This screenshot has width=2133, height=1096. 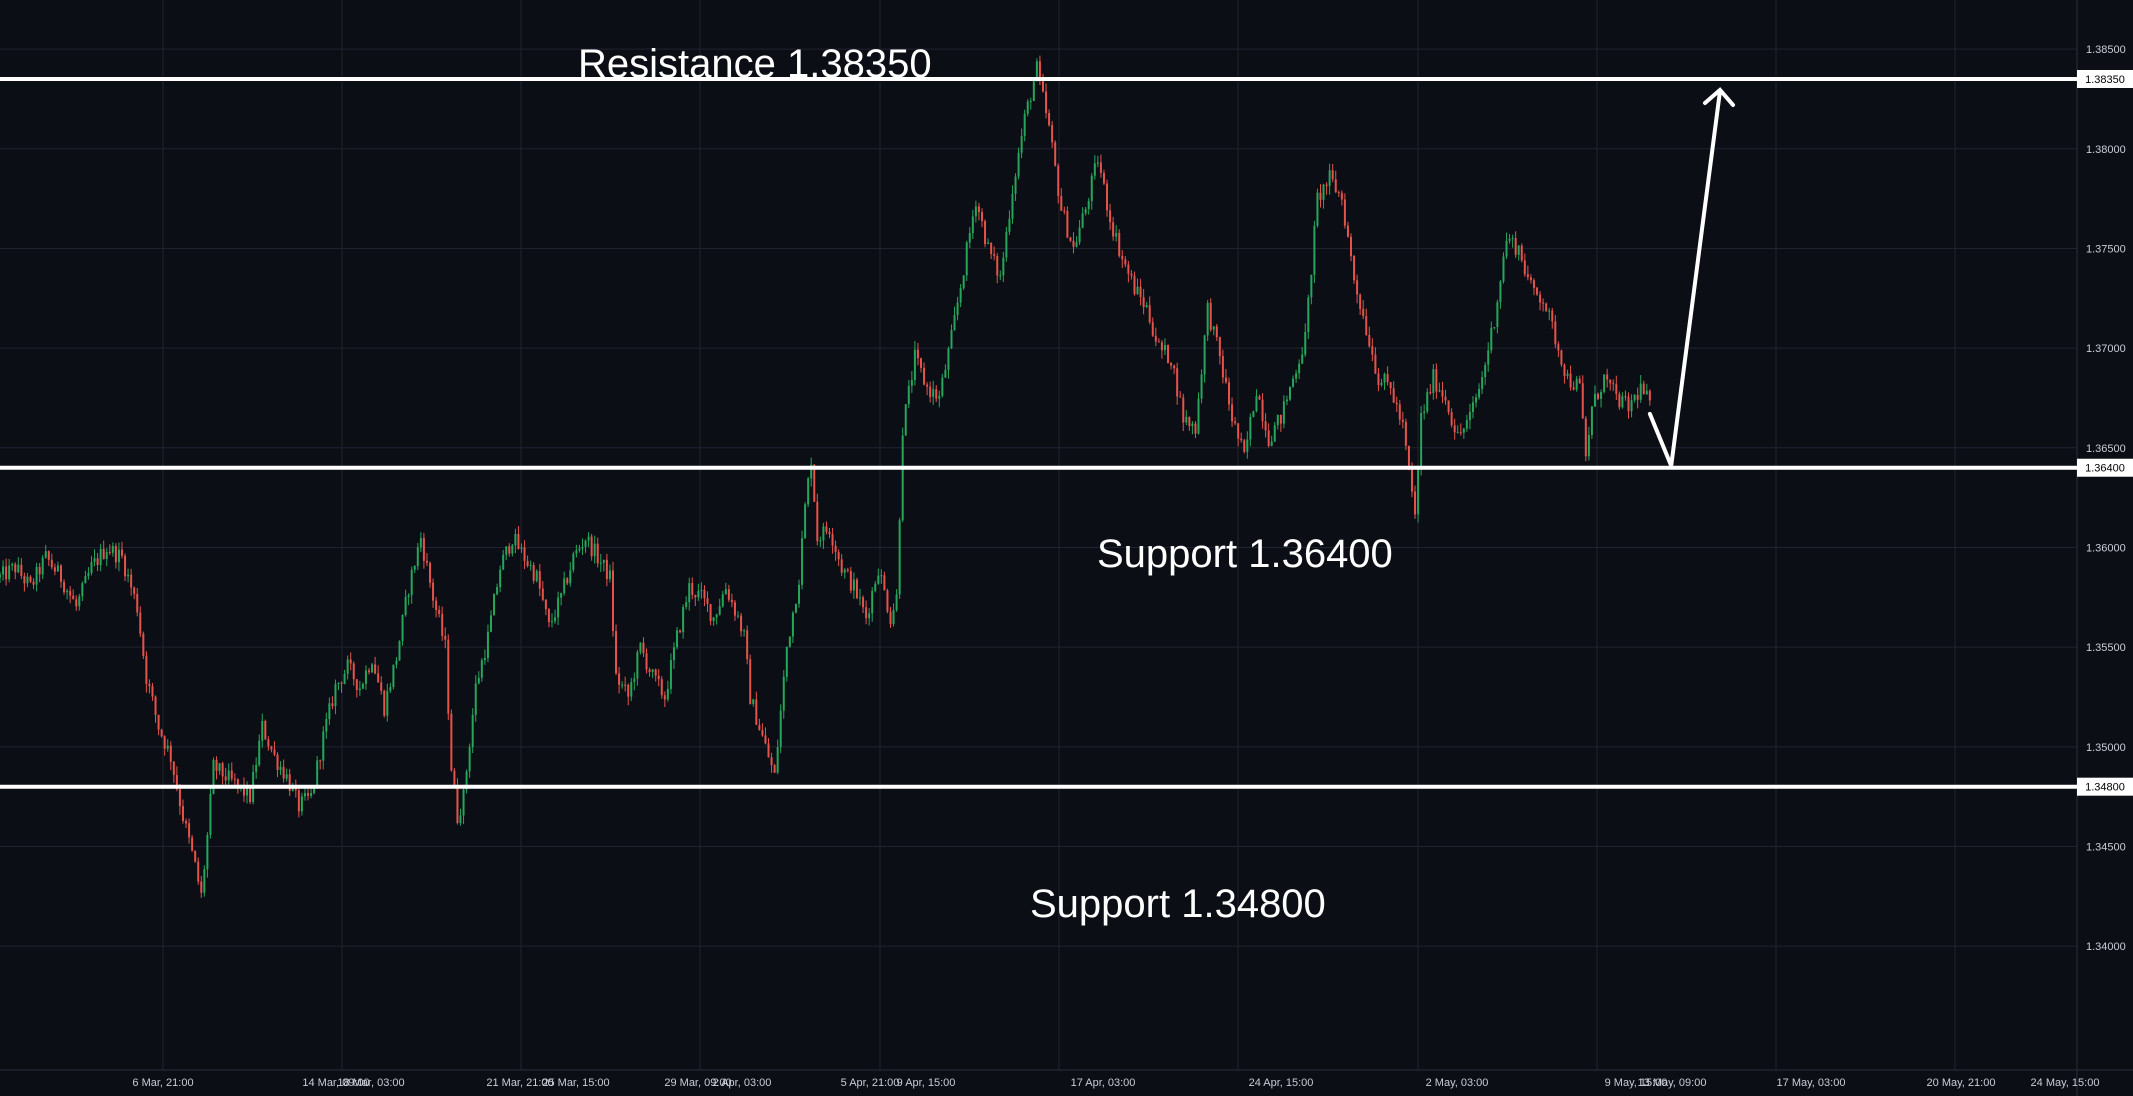 What do you see at coordinates (335, 1083) in the screenshot?
I see `time-tick-label: 14 Mar, 09:00` at bounding box center [335, 1083].